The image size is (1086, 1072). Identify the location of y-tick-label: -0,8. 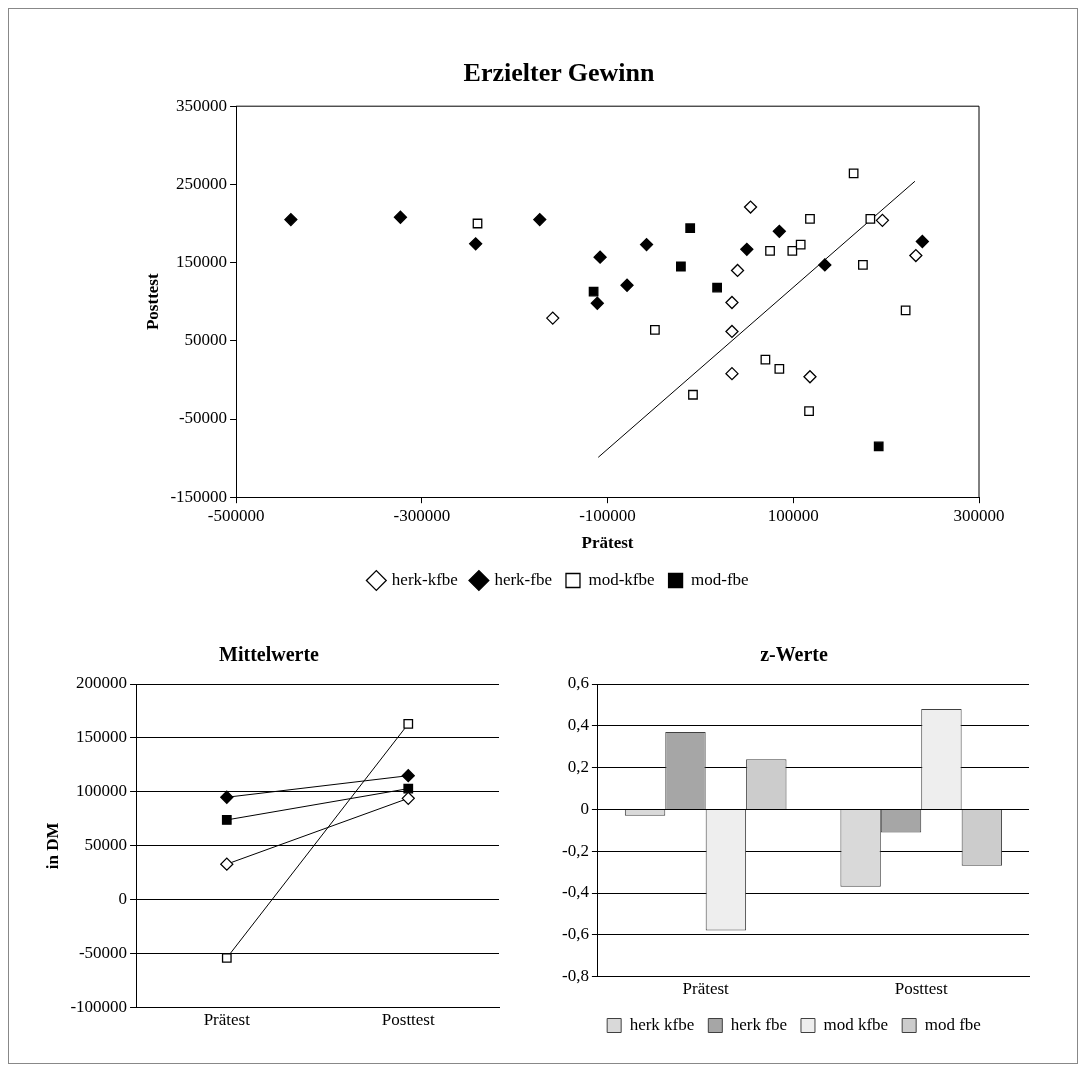
(575, 976).